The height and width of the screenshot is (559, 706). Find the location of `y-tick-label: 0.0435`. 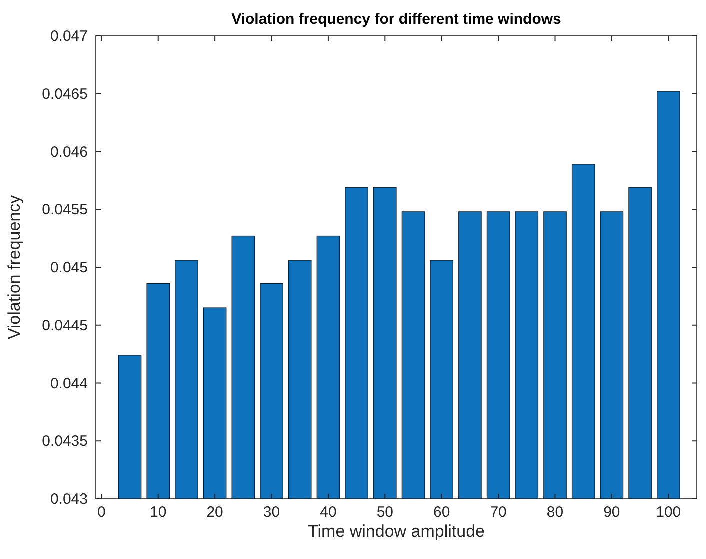

y-tick-label: 0.0435 is located at coordinates (65, 441).